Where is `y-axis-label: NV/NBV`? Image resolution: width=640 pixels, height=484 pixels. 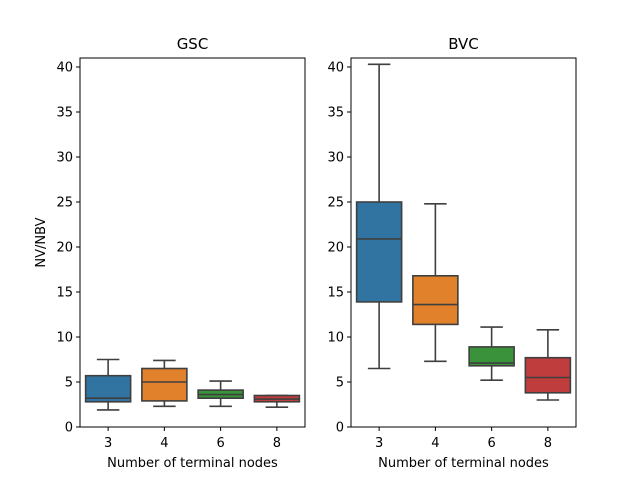
y-axis-label: NV/NBV is located at coordinates (41, 242).